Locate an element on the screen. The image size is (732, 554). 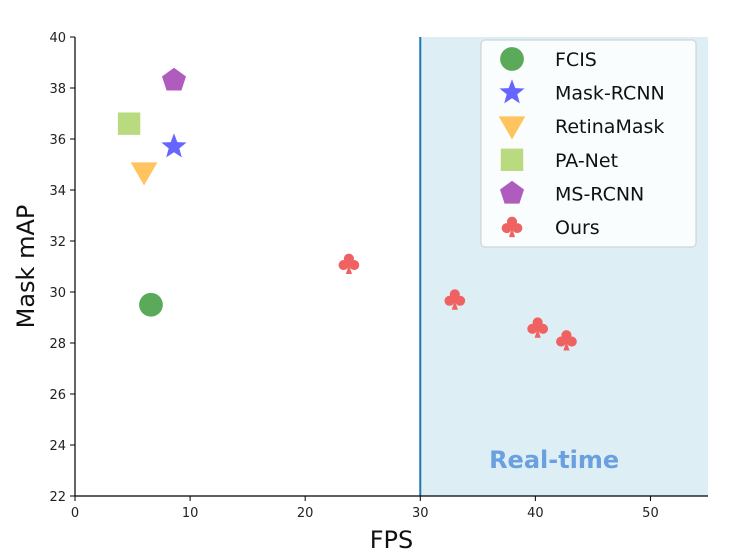
legend-label: MS-RCNN is located at coordinates (599, 194).